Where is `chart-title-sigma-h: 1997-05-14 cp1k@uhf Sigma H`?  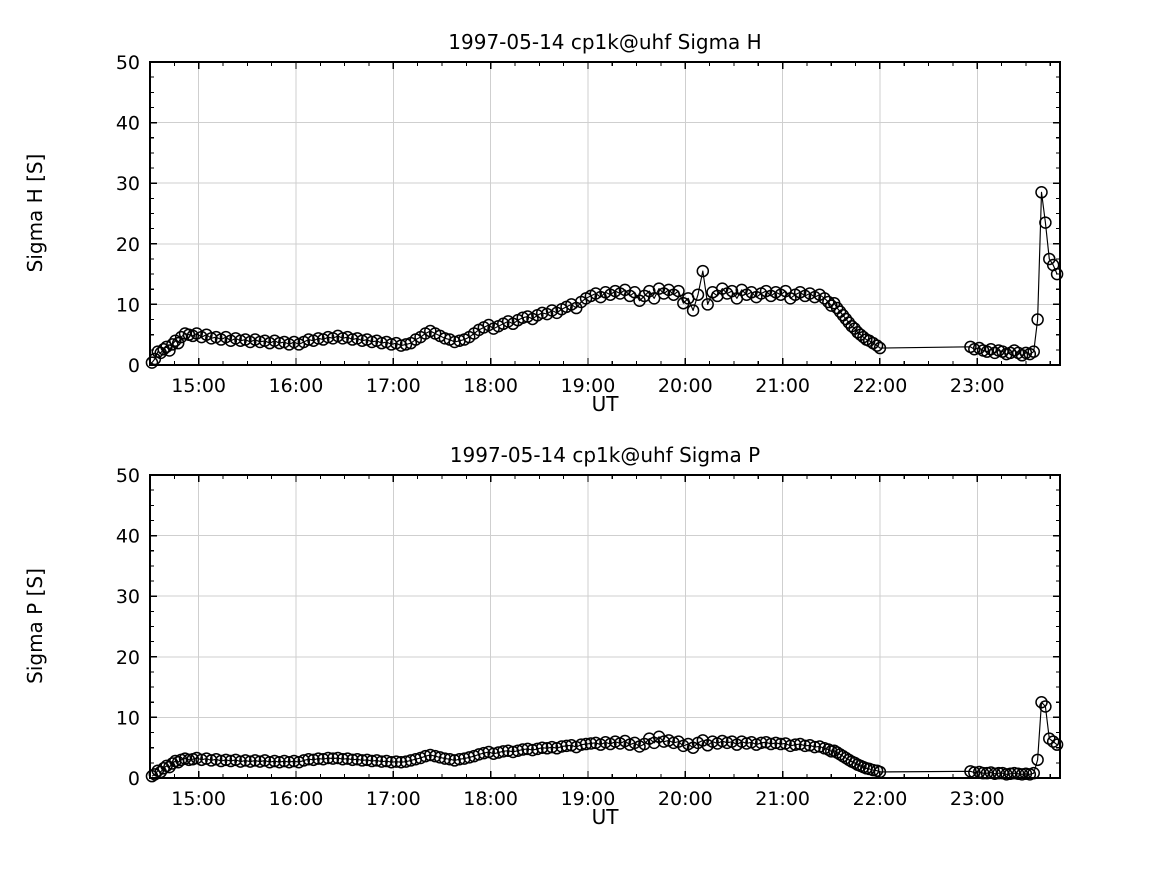
chart-title-sigma-h: 1997-05-14 cp1k@uhf Sigma H is located at coordinates (604, 42).